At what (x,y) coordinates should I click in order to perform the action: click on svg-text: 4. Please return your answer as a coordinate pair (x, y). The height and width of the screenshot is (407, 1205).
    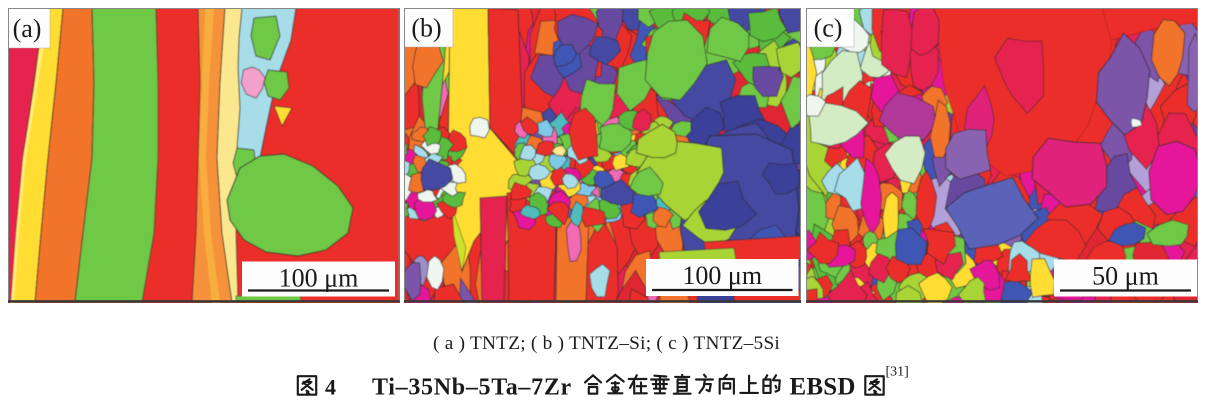
    Looking at the image, I should click on (330, 386).